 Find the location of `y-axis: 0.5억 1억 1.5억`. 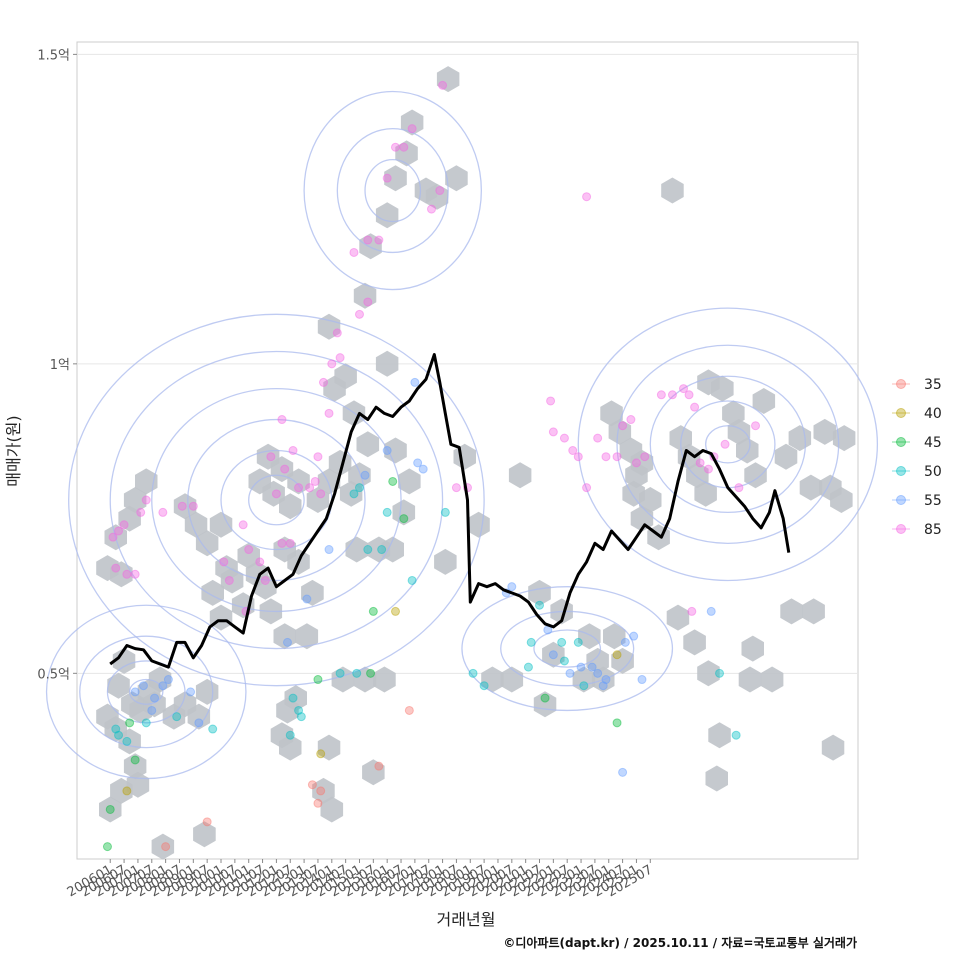

y-axis: 0.5억 1억 1.5억 is located at coordinates (57, 365).